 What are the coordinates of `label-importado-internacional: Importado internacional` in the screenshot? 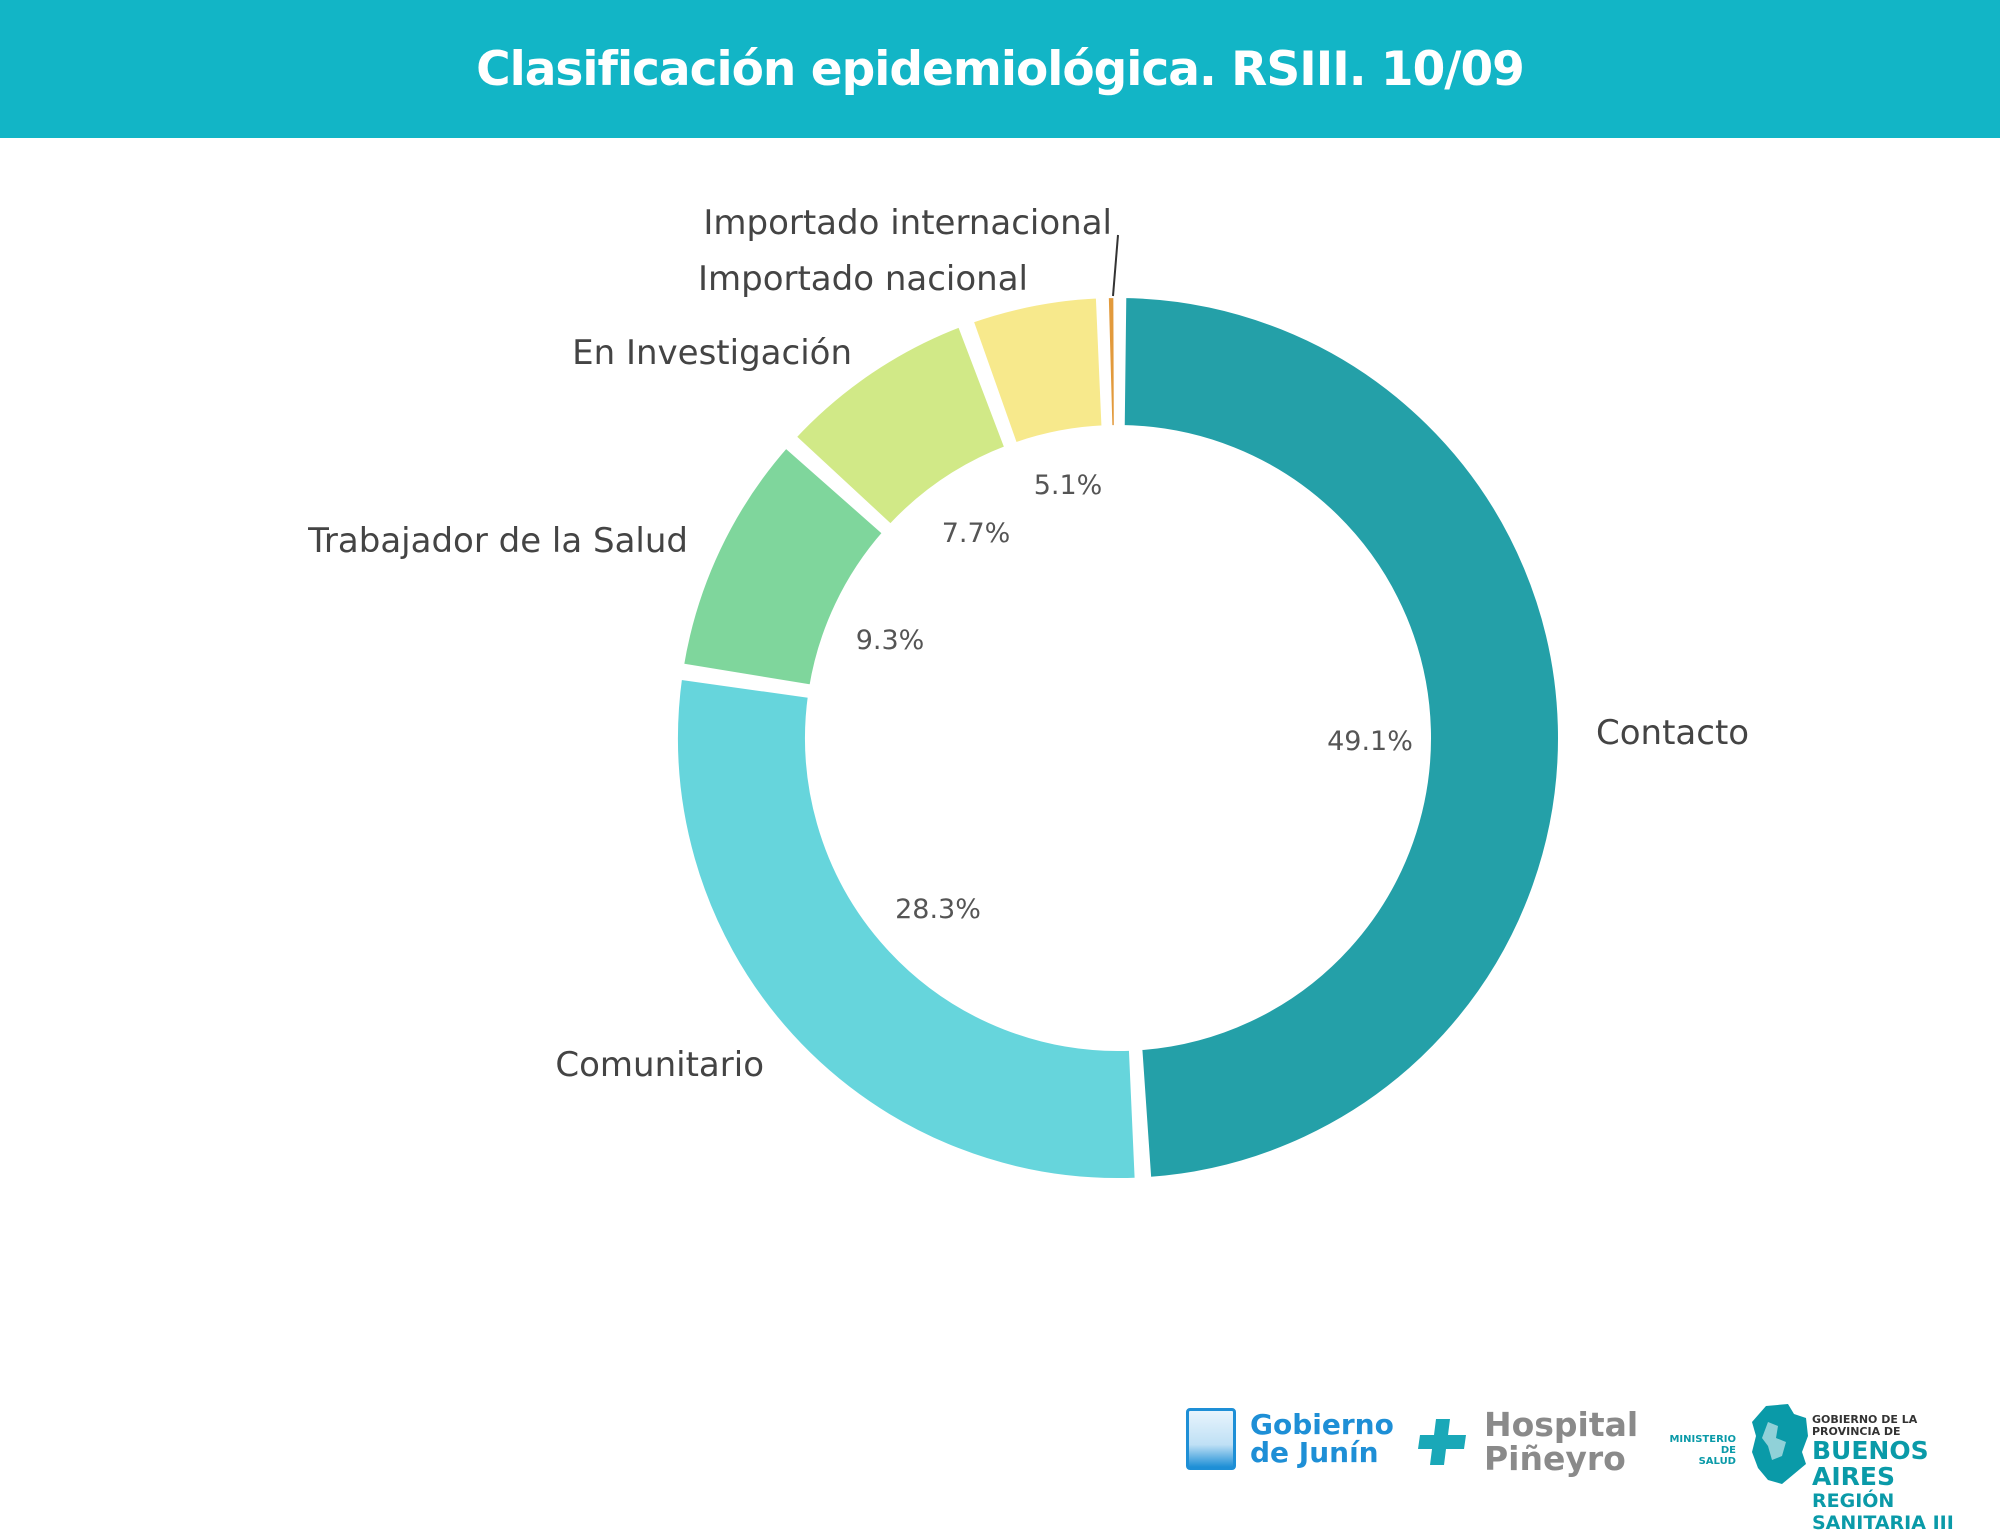 It's located at (907, 223).